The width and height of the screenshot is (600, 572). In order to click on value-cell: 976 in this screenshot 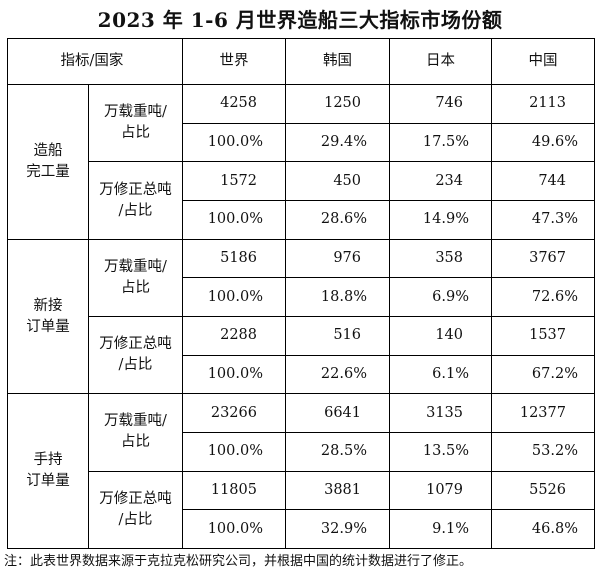, I will do `click(337, 258)`.